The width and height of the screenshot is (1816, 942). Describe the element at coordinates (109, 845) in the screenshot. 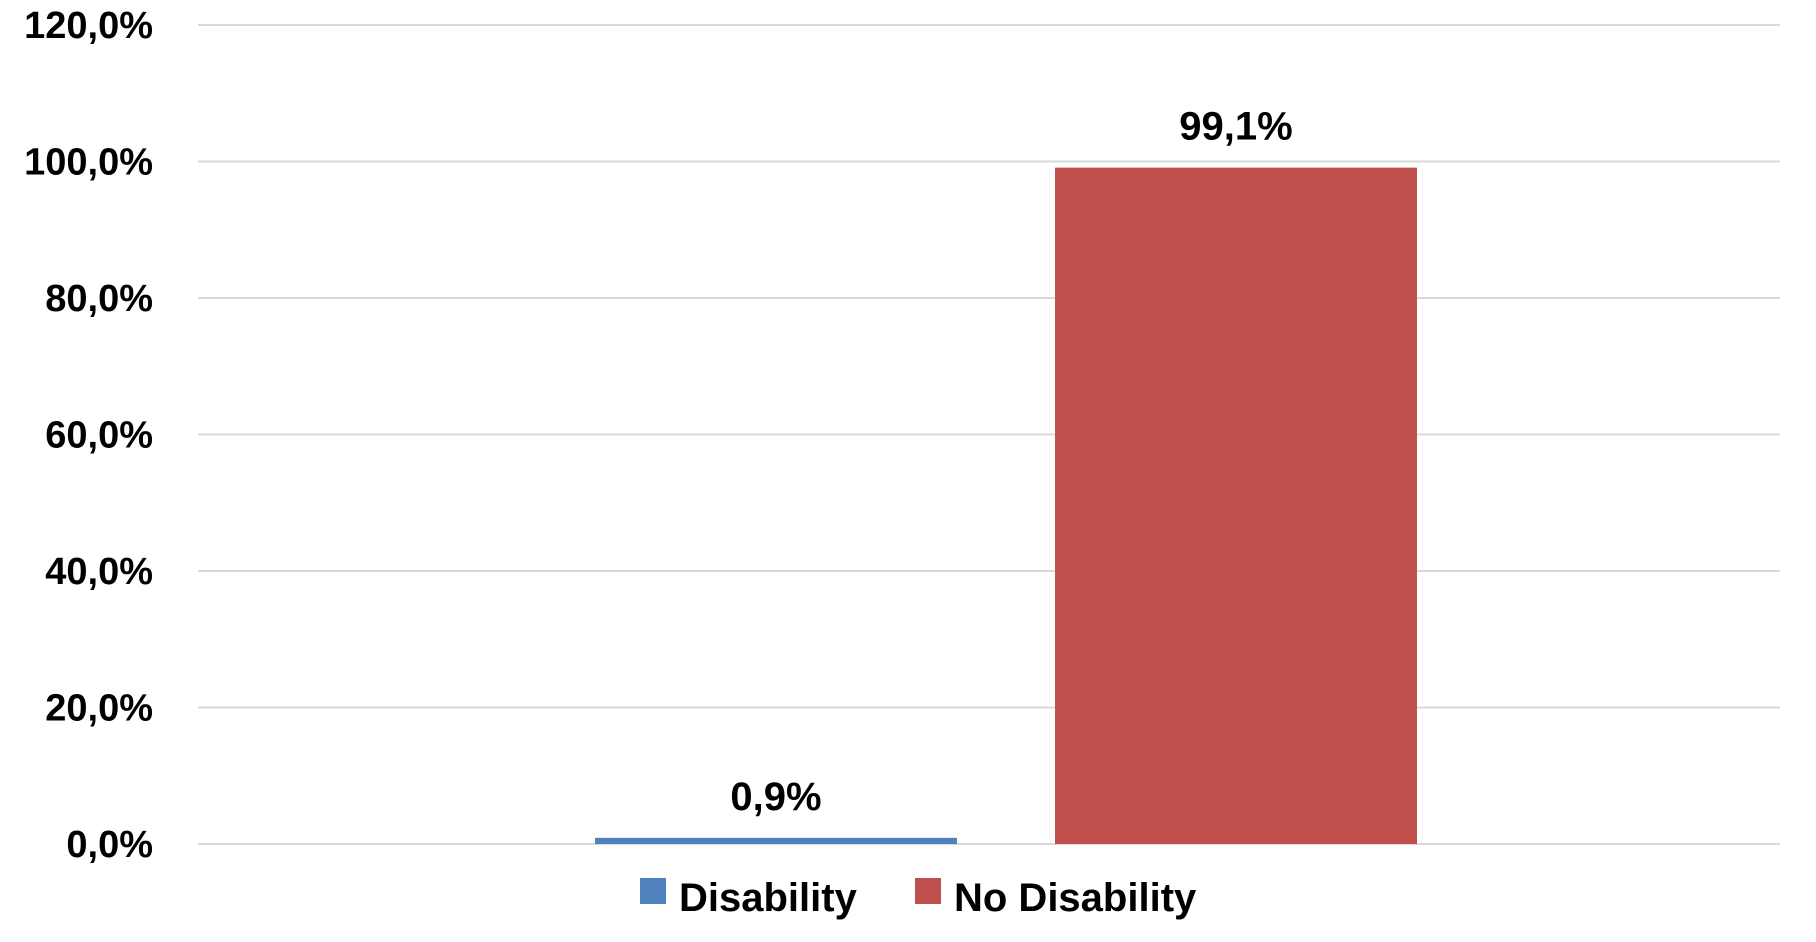

I see `y-tick-label: 0,0%` at that location.